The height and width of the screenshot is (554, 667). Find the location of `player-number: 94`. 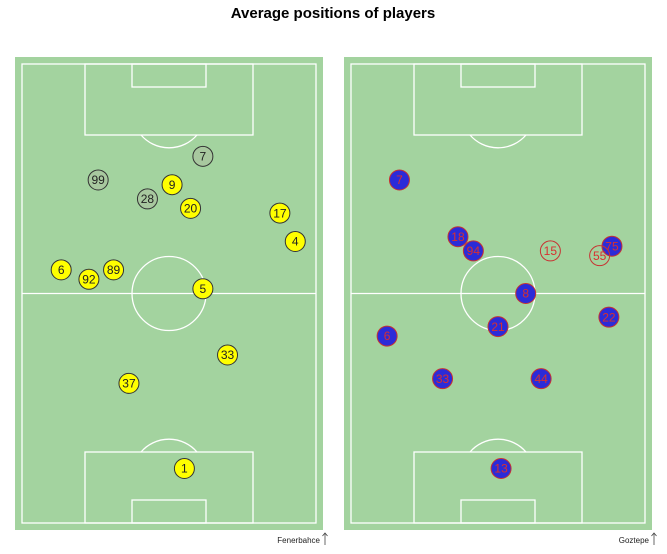

player-number: 94 is located at coordinates (474, 251).